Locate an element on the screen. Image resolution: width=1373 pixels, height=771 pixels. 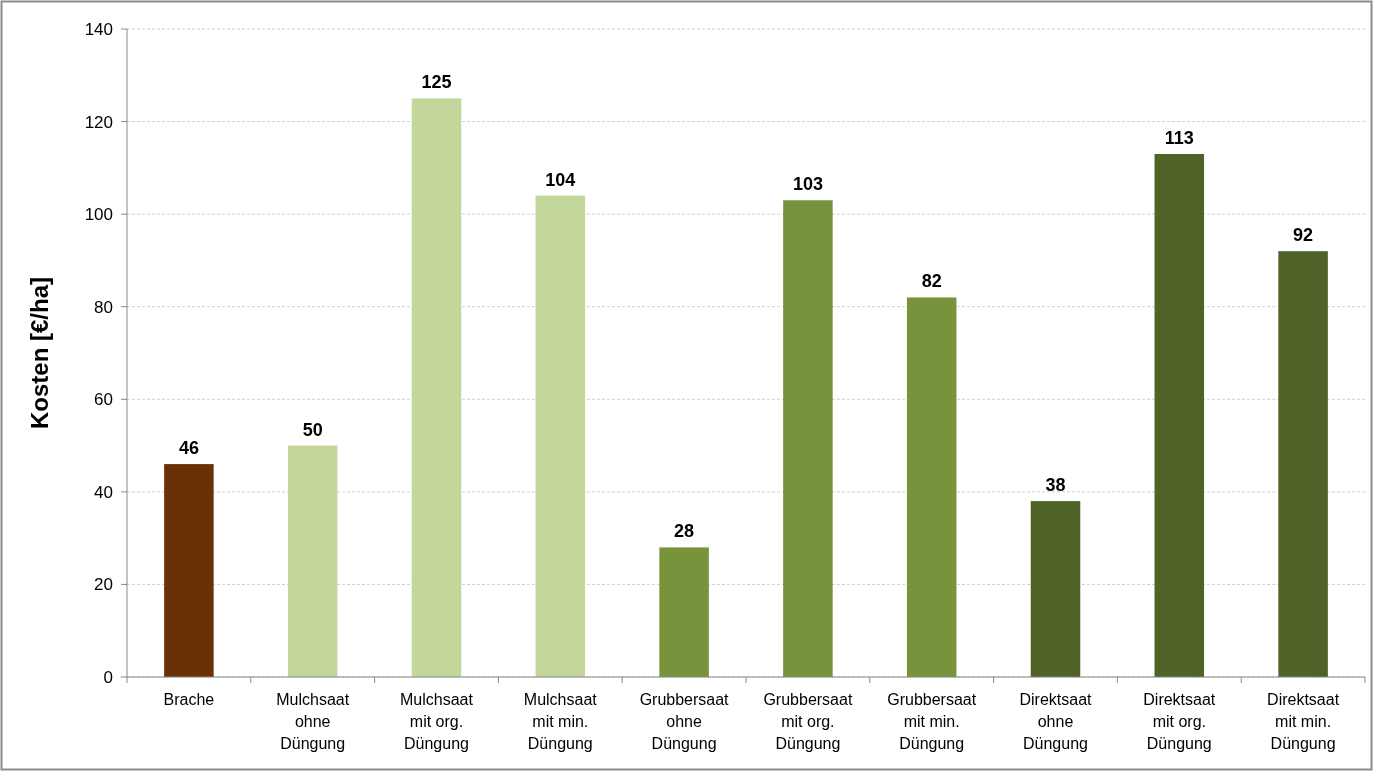
data-label: 113 is located at coordinates (1179, 137).